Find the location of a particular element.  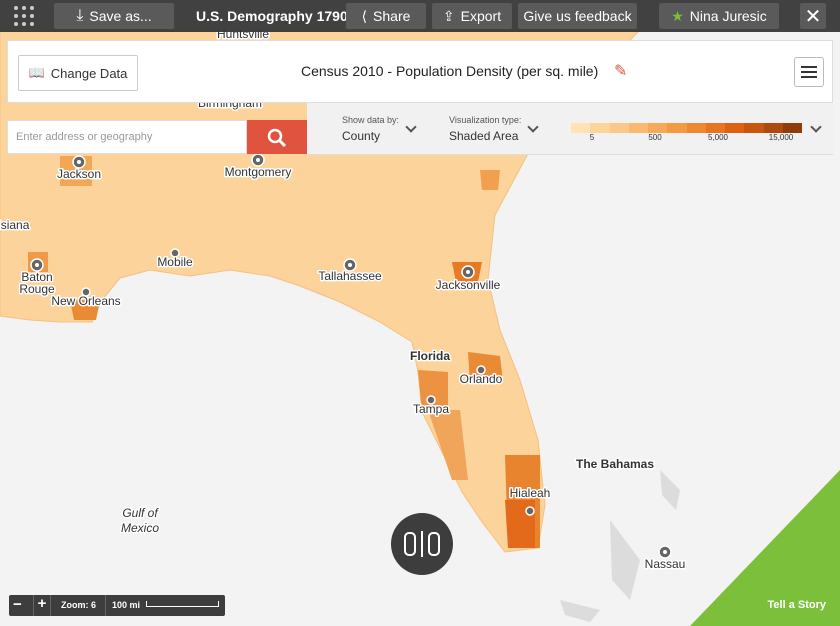

change-data-button: 📖 Change Data is located at coordinates (78, 73).